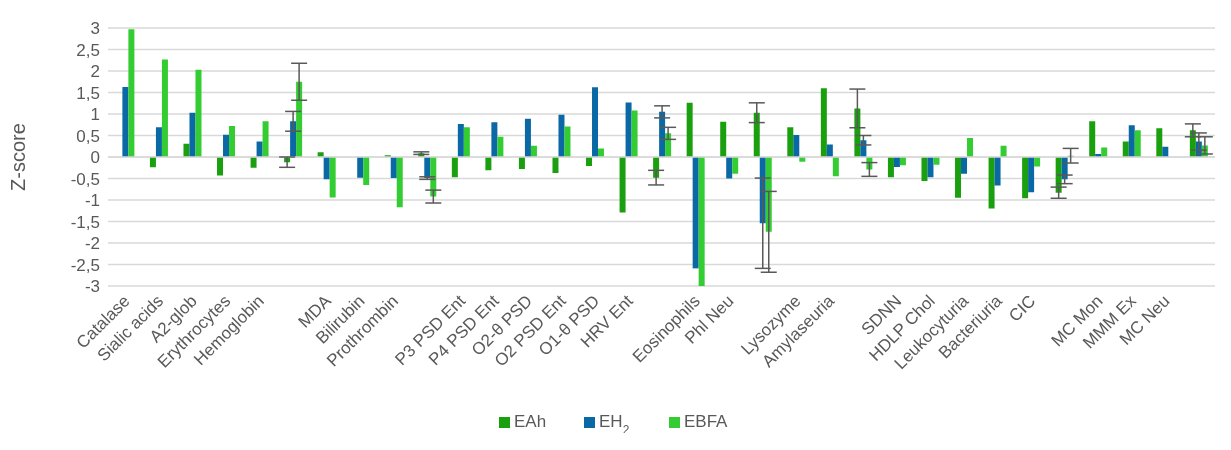 The height and width of the screenshot is (450, 1231). I want to click on y-tick-label: 0, so click(95, 158).